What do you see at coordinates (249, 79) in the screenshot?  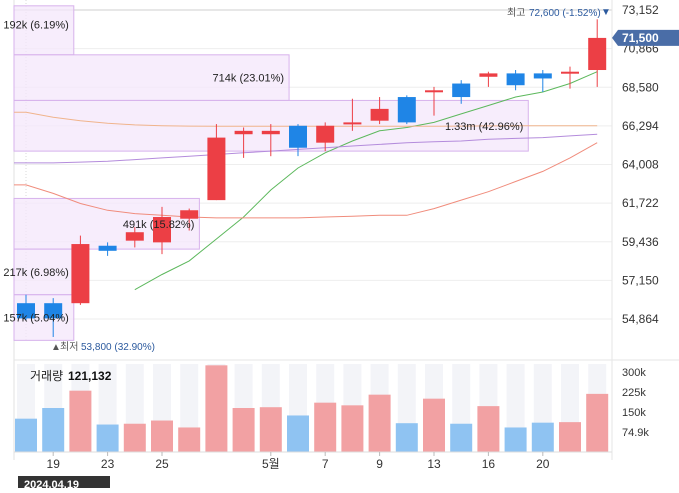 I see `band-label: 714k (23.01%)` at bounding box center [249, 79].